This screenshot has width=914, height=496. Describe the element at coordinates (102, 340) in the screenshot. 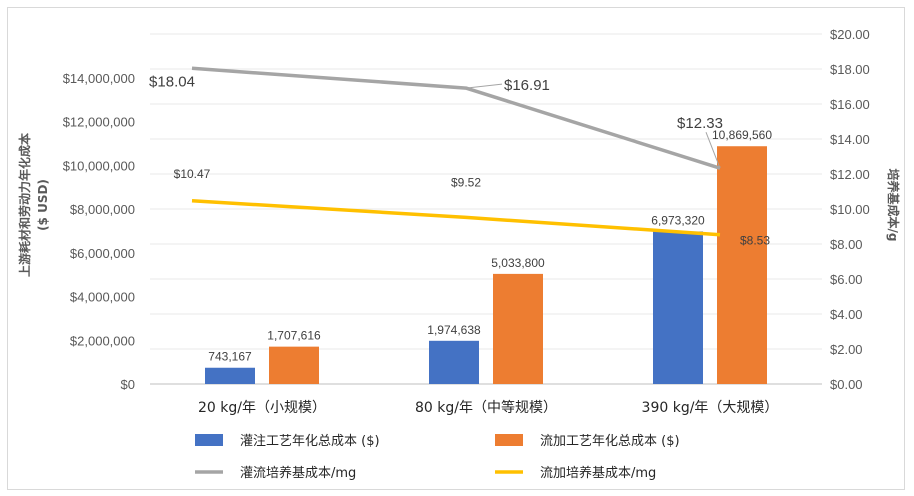

I see `y-left-tick-label: $2,000,000` at that location.